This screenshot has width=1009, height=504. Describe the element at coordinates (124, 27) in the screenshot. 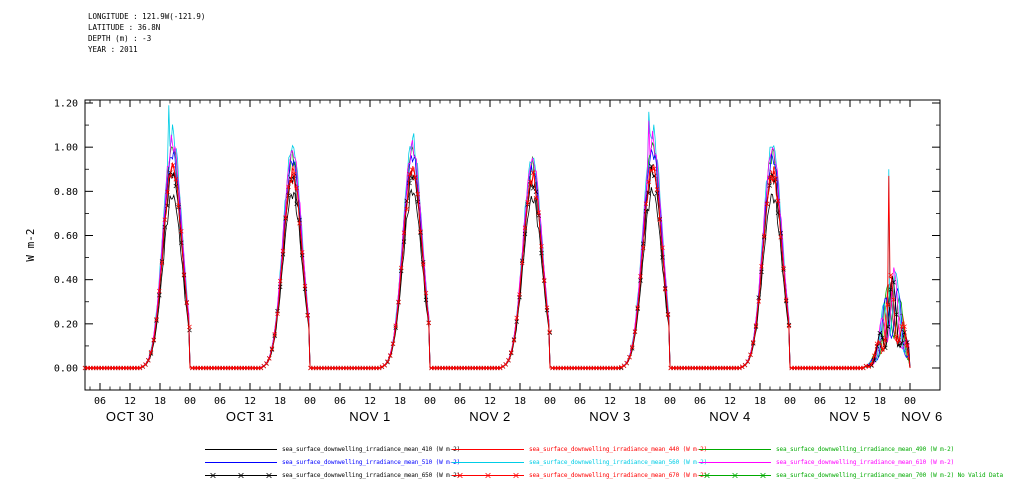

I see `header-latitude: LATITUDE : 36.8N` at that location.